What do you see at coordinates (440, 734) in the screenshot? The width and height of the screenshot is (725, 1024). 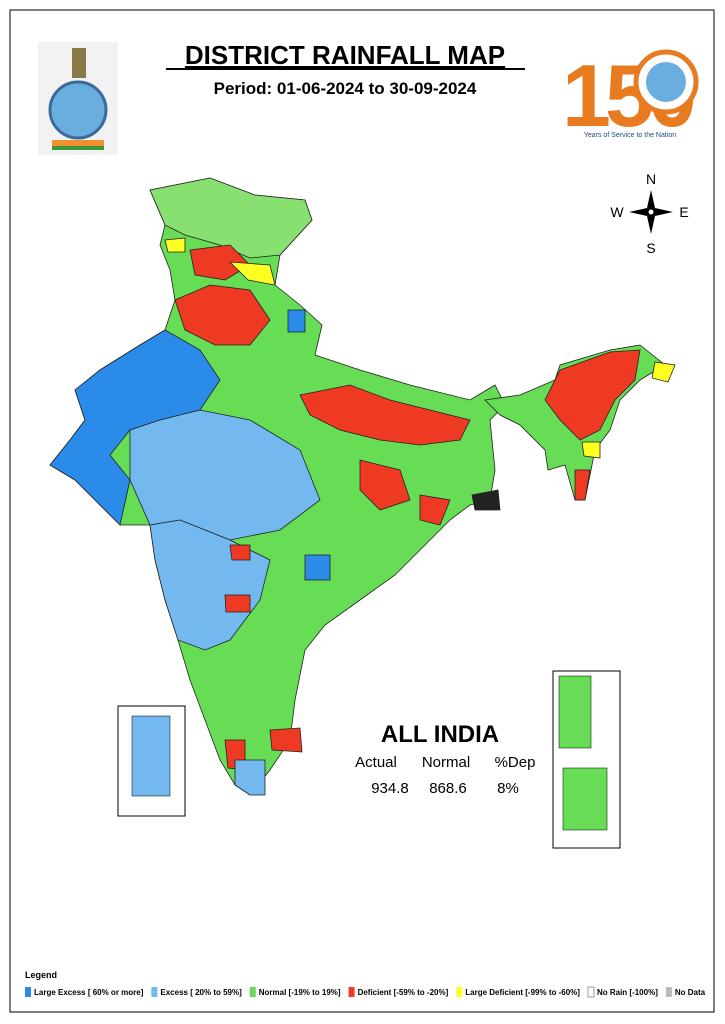 I see `summary-title: ALL INDIA` at bounding box center [440, 734].